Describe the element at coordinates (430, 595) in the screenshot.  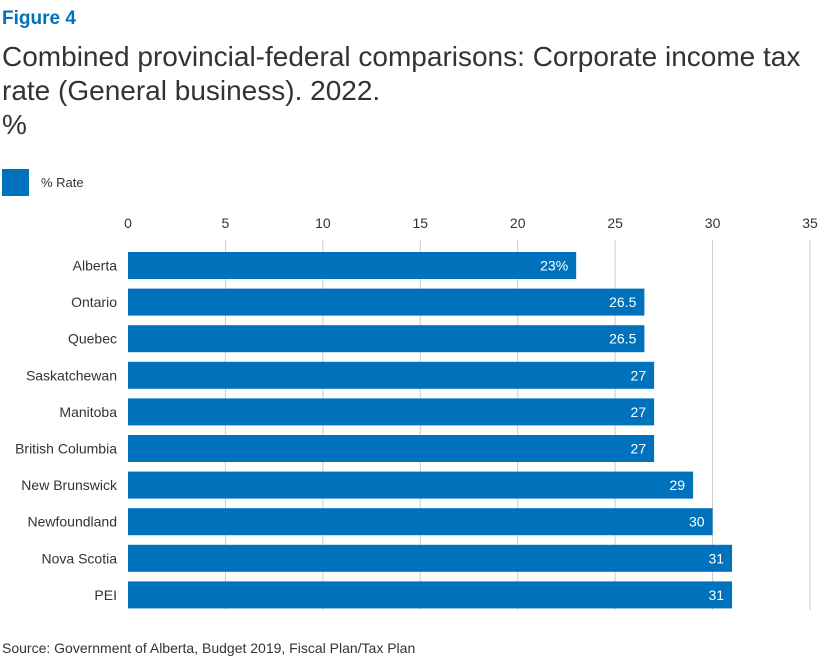
I see `bar-pei` at that location.